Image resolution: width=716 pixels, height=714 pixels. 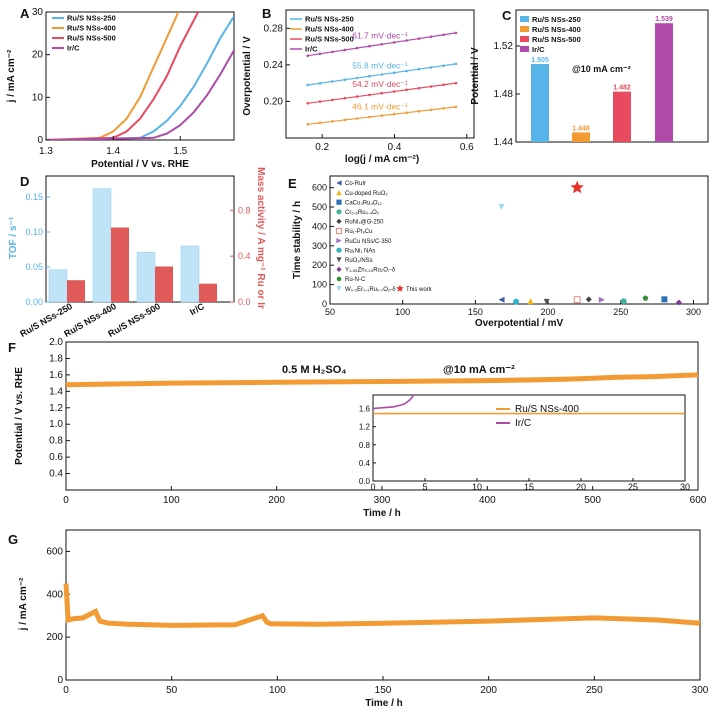 I want to click on y-tick-label: 0.05, so click(x=34, y=267).